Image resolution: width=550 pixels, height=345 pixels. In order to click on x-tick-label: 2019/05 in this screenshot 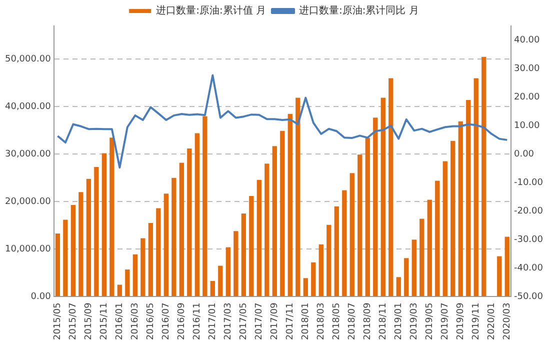, I will do `click(429, 321)`.